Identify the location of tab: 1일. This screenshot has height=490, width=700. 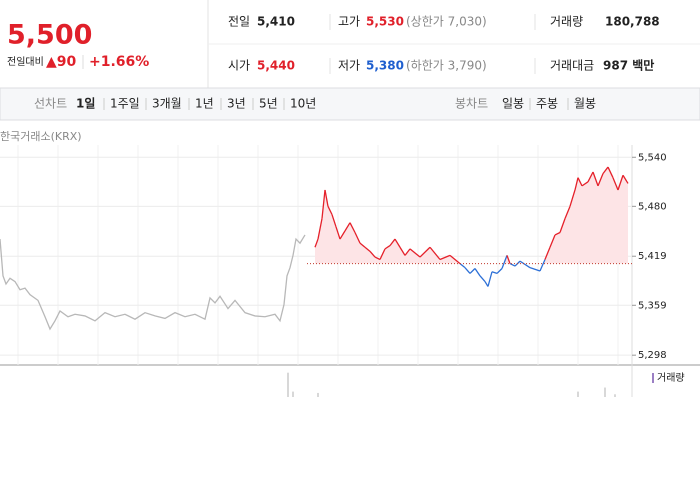
(85, 104).